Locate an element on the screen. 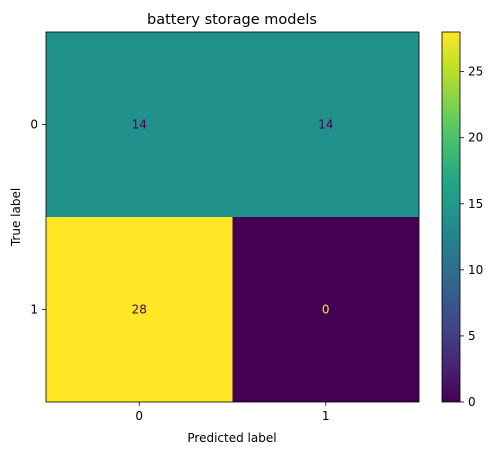 This screenshot has height=455, width=498. y-axis-label: True label is located at coordinates (16, 217).